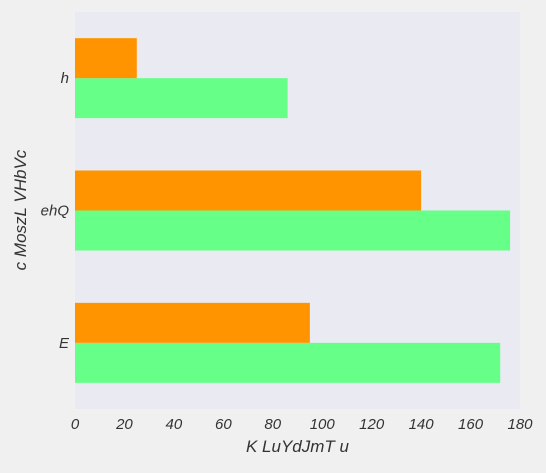  What do you see at coordinates (323, 424) in the screenshot?
I see `x-tick-label: 100` at bounding box center [323, 424].